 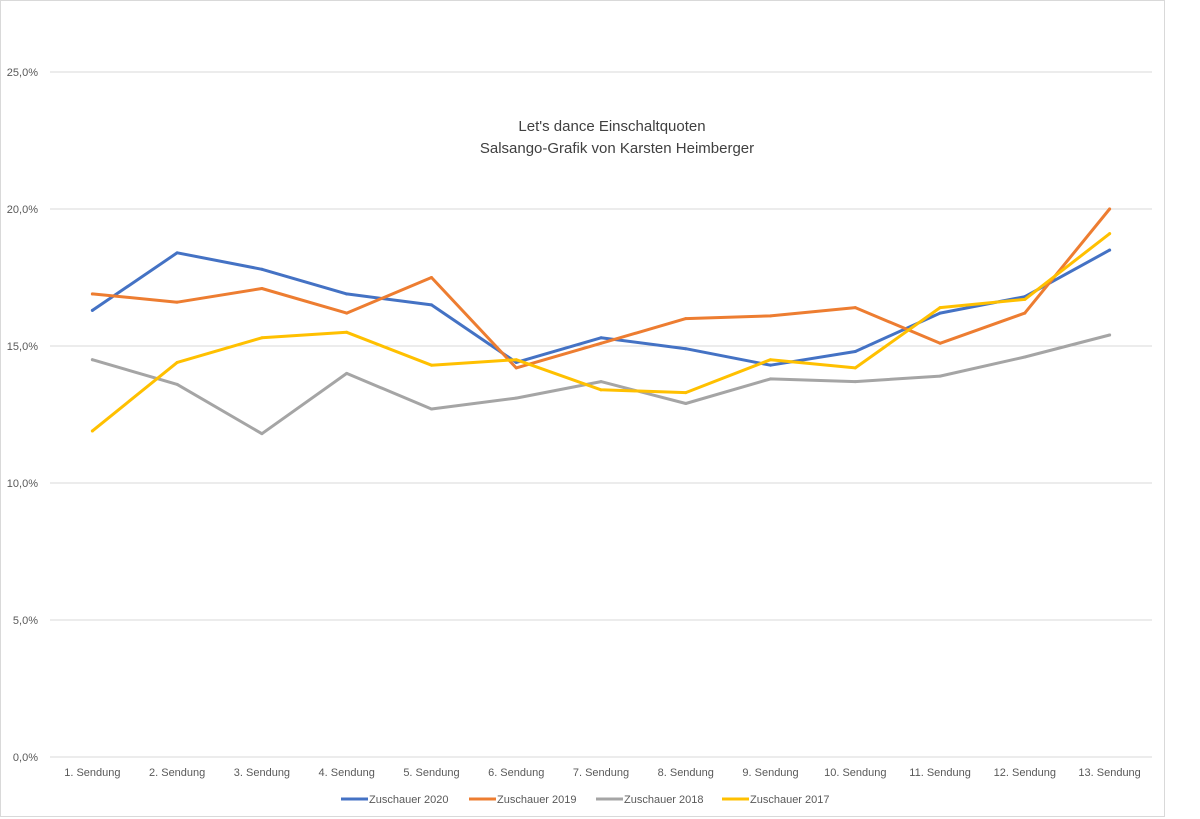 What do you see at coordinates (664, 800) in the screenshot?
I see `legend-label: Zuschauer 2018` at bounding box center [664, 800].